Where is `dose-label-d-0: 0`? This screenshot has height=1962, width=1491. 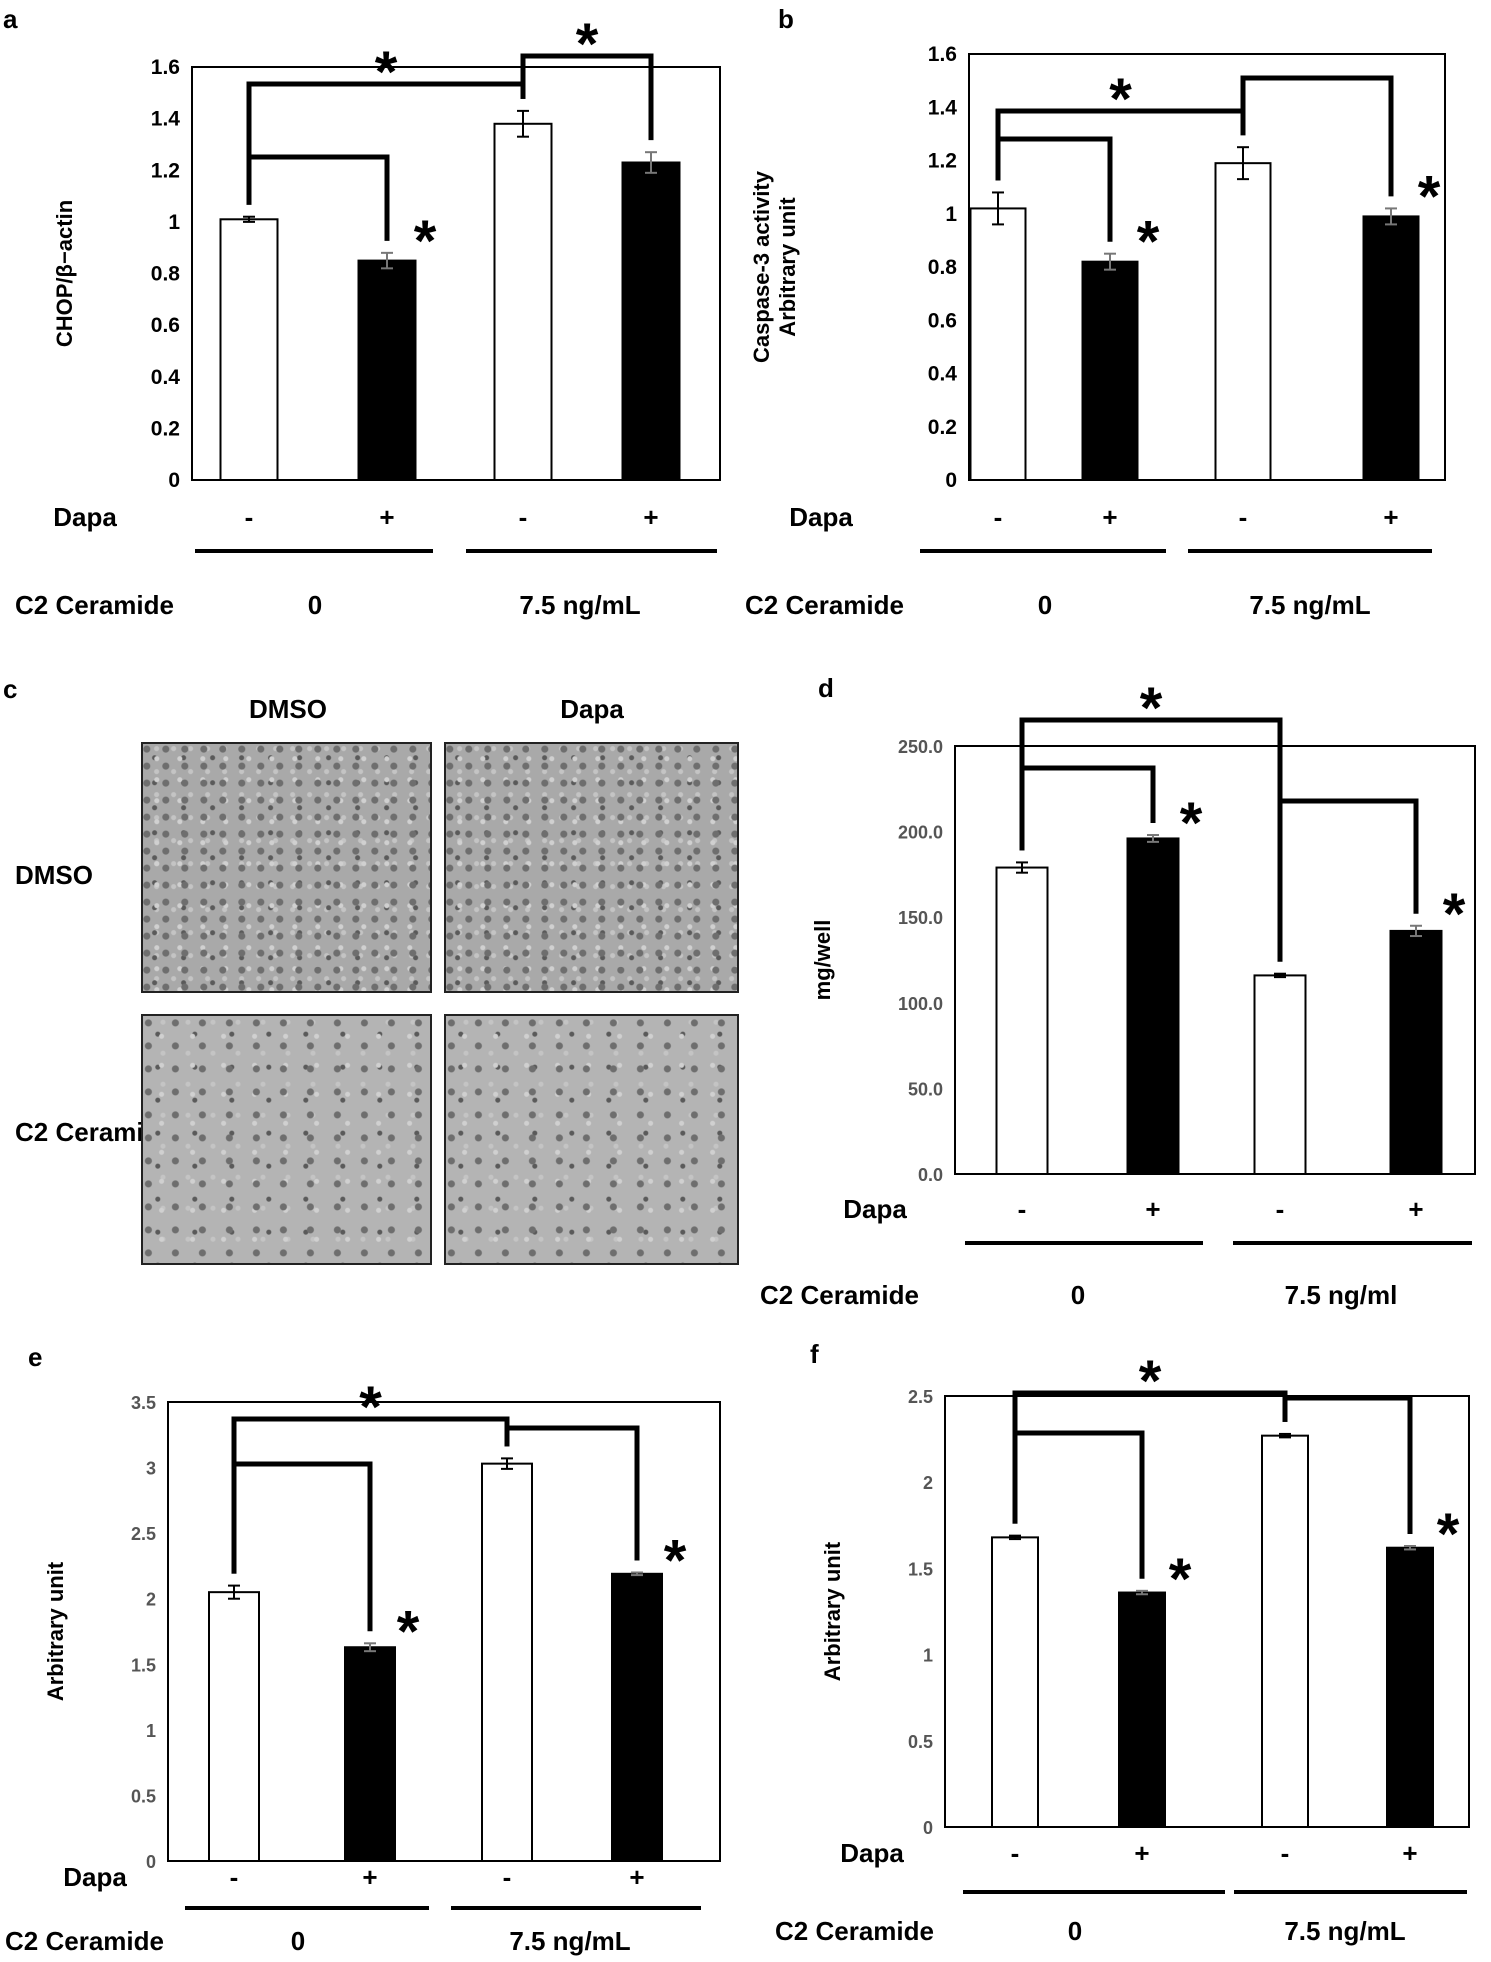 dose-label-d-0: 0 is located at coordinates (1078, 1295).